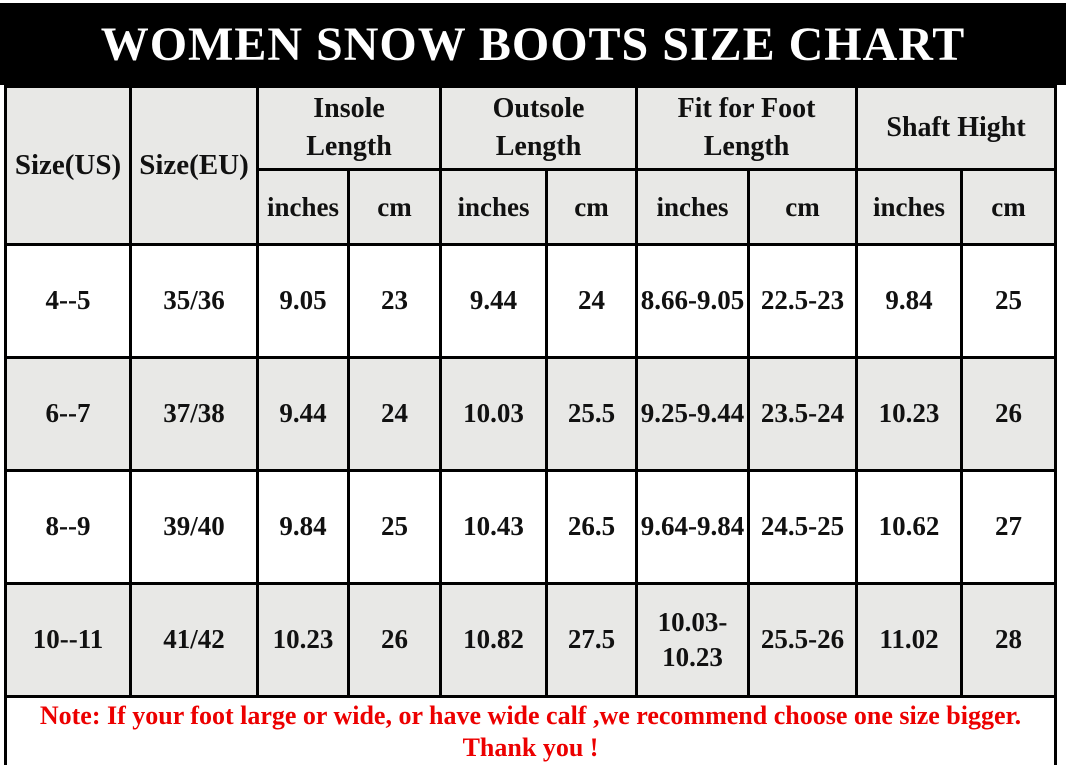 This screenshot has width=1066, height=765. I want to click on cell-r2-fit-inches: 9.25-9.44, so click(693, 414).